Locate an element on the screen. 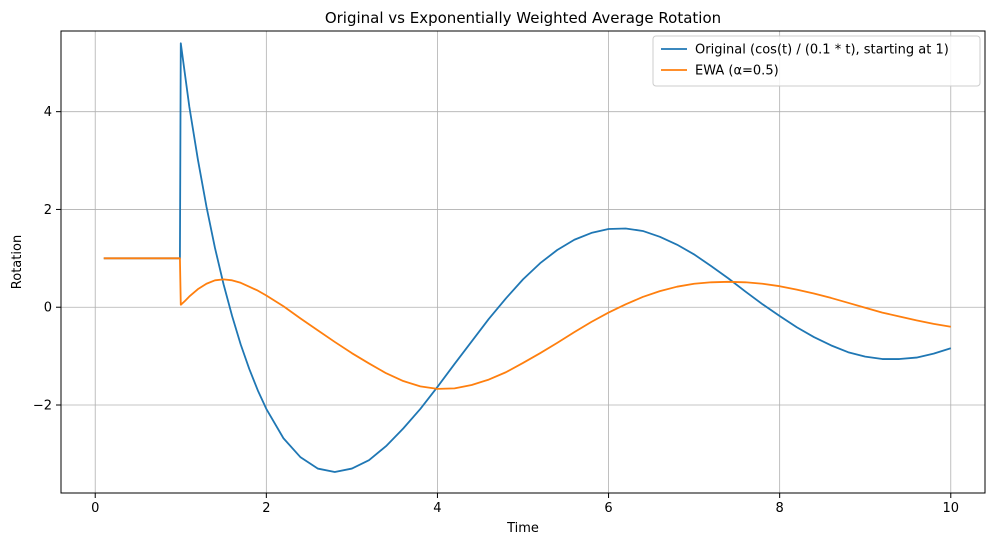 The width and height of the screenshot is (999, 549). legend-box is located at coordinates (816, 61).